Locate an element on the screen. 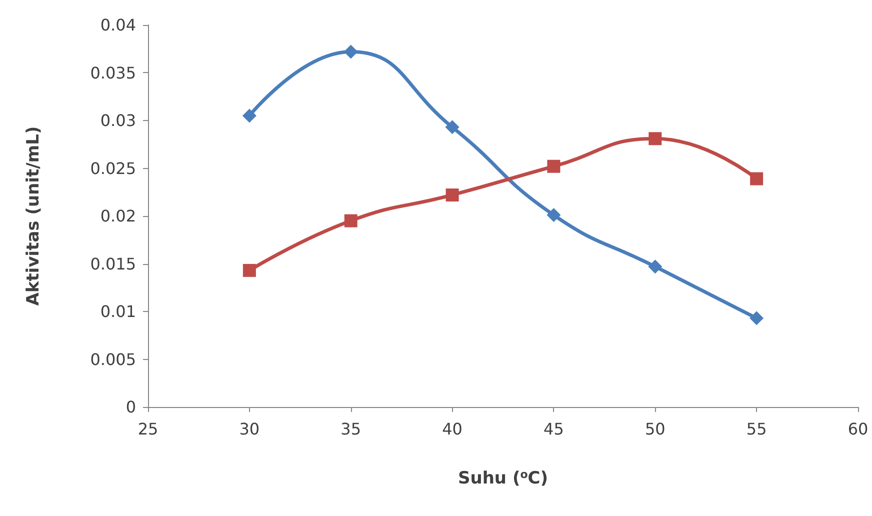 The image size is (872, 516). y-tick-label: 0.03 is located at coordinates (118, 120).